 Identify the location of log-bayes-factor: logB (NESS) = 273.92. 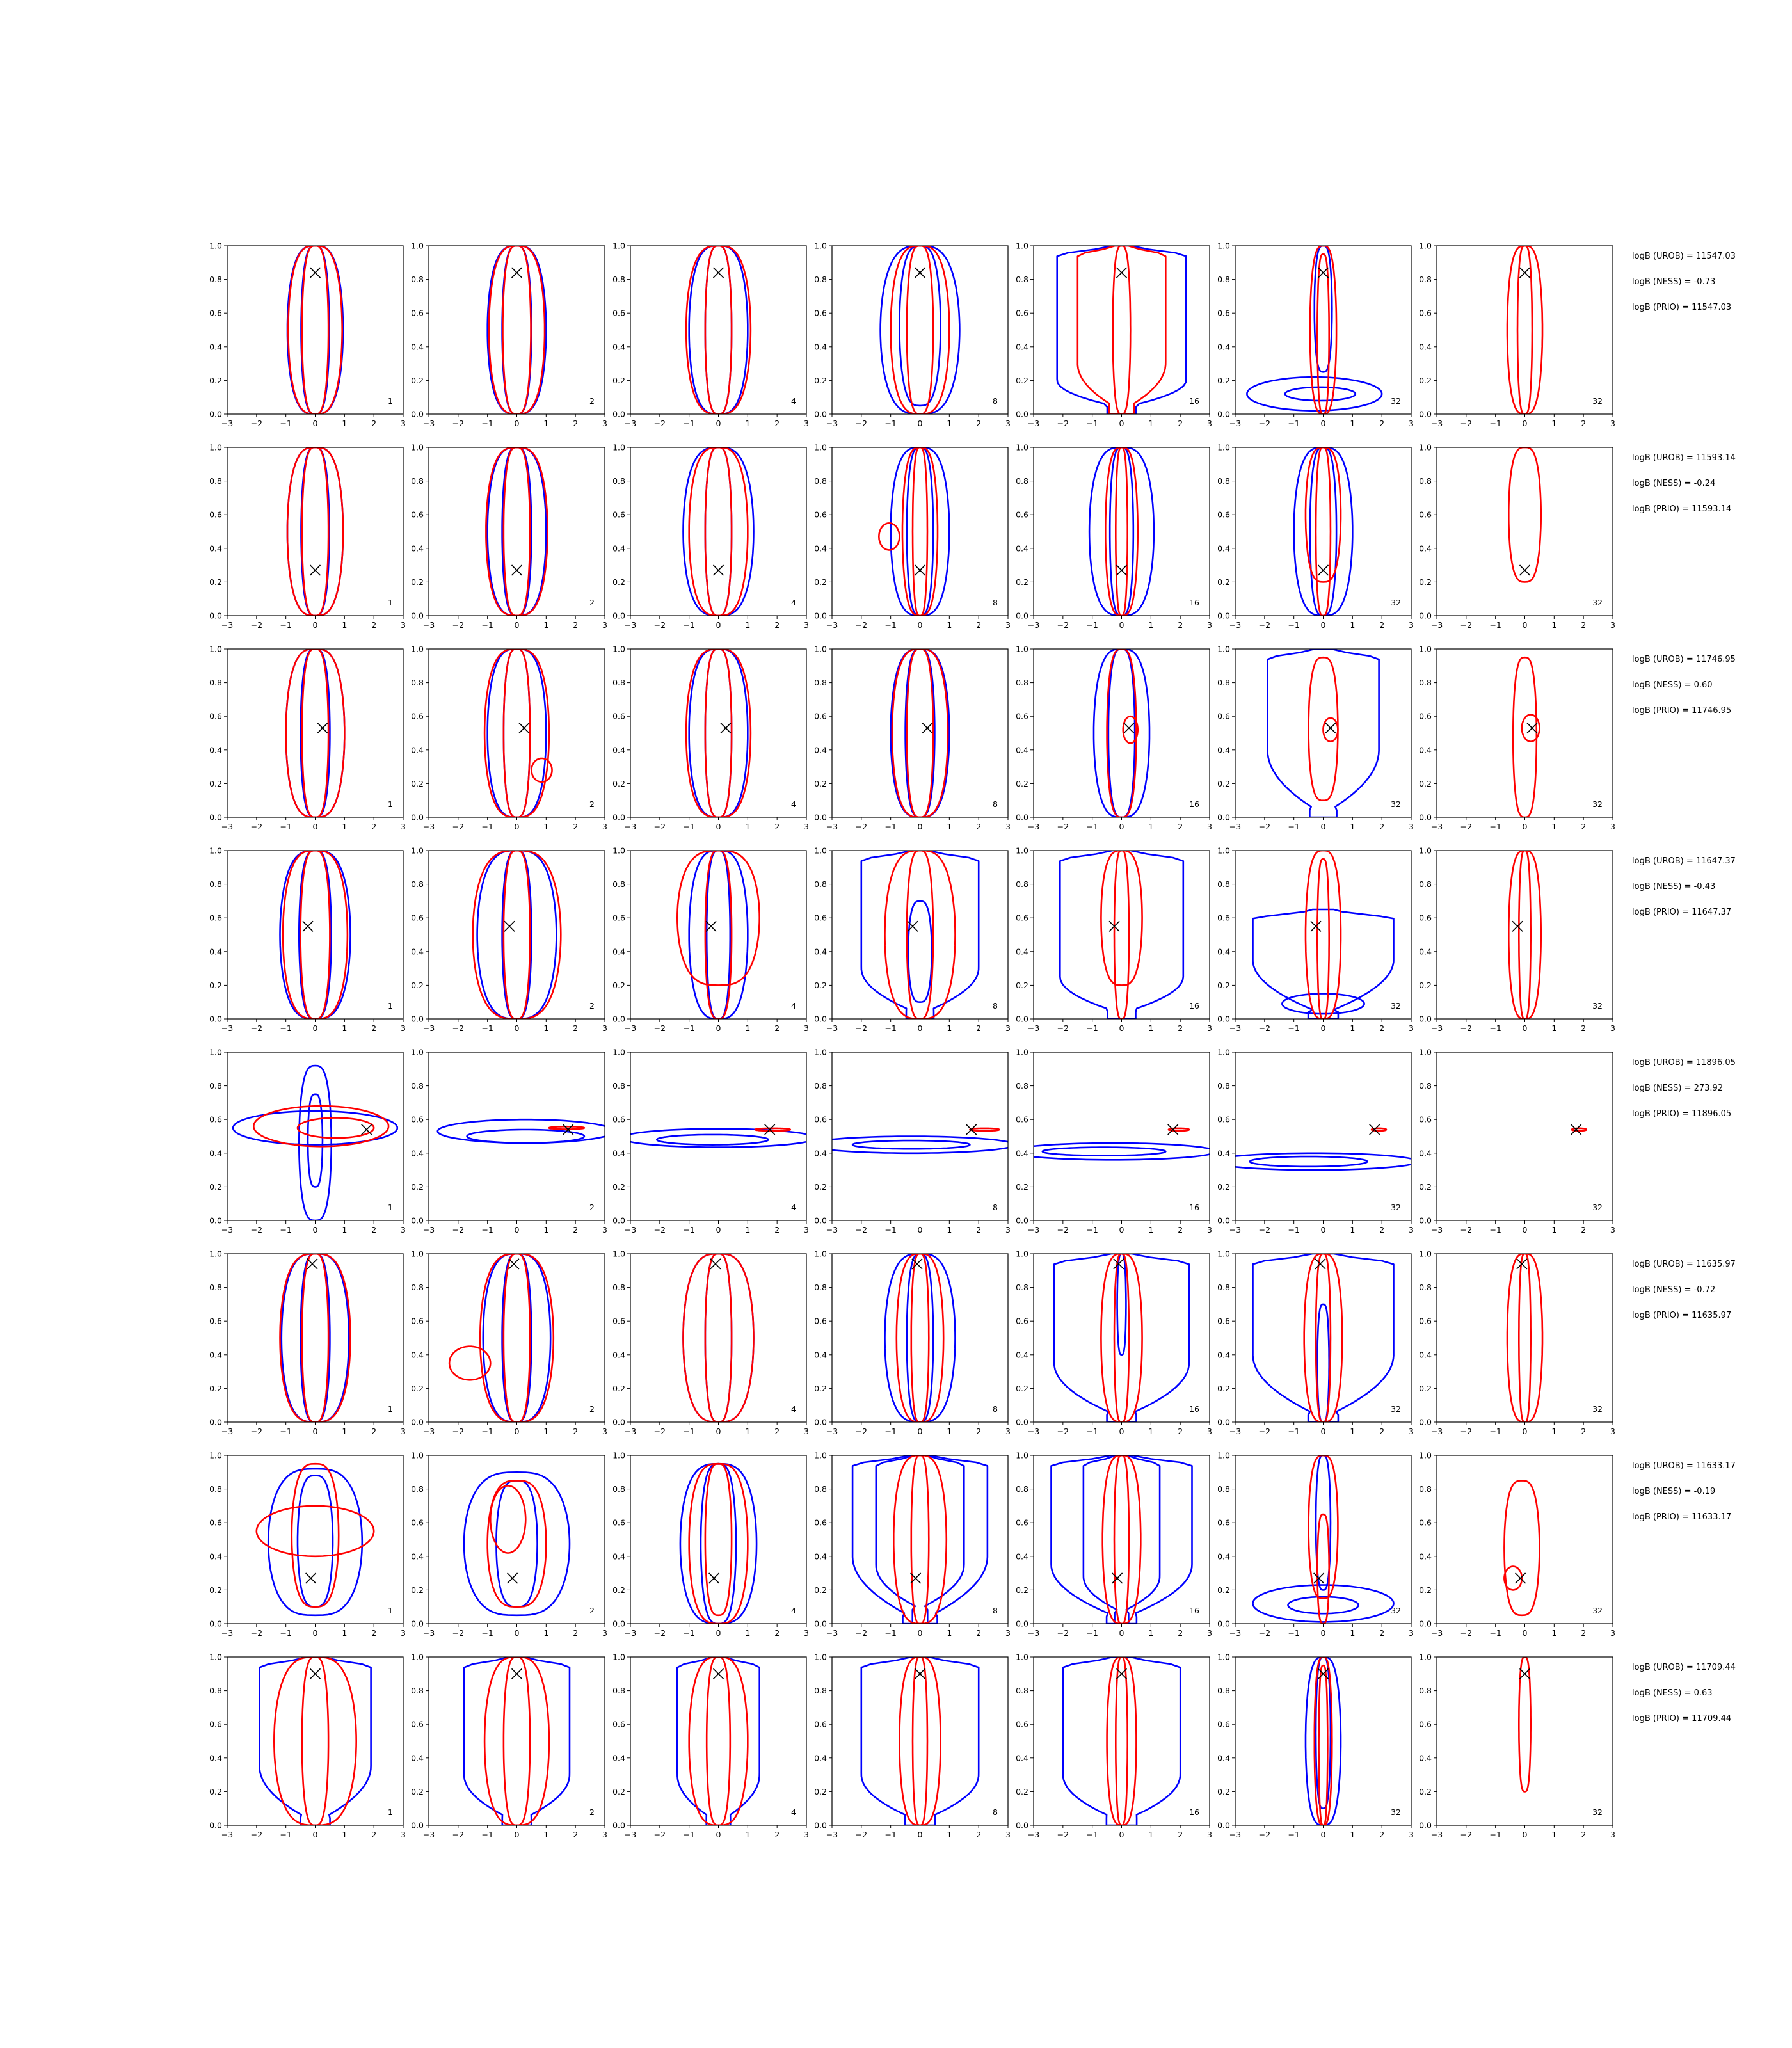
(1677, 1088).